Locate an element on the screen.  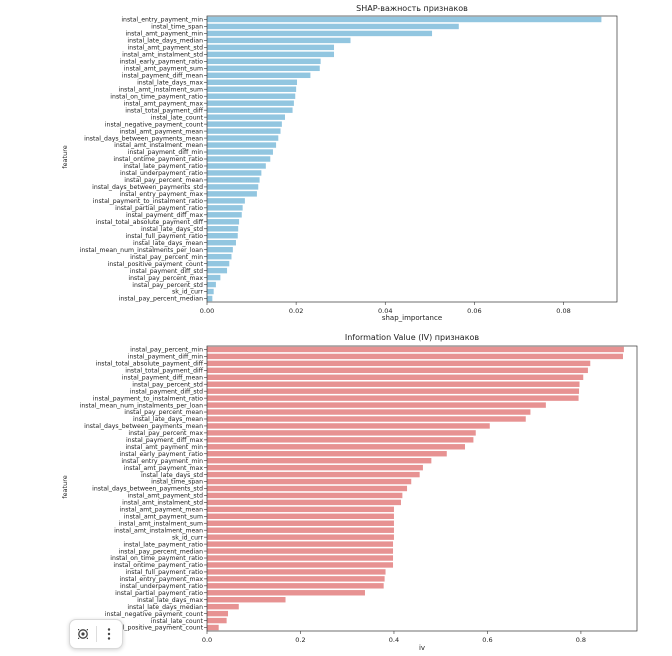
chart1-title: SHAP-важность признаков is located at coordinates (412, 8).